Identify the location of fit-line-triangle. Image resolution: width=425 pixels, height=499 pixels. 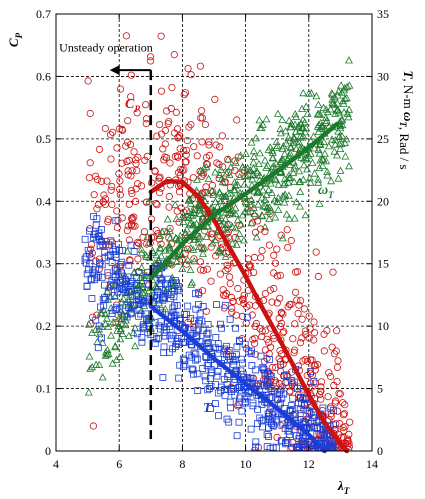
(244, 201).